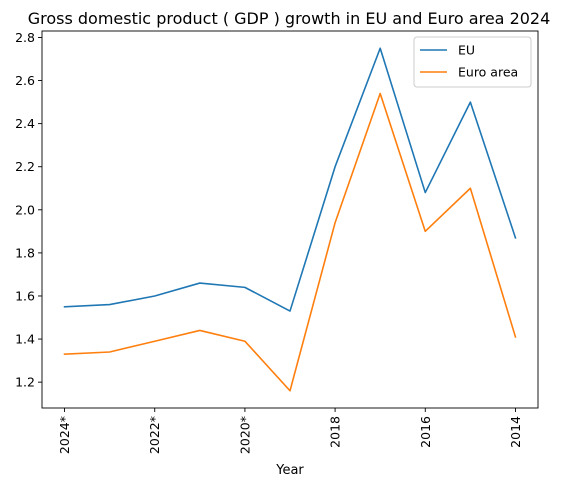 The height and width of the screenshot is (488, 570). What do you see at coordinates (290, 431) in the screenshot?
I see `x-axis: 2024* 2022* 2020* 2018 2016 2014` at bounding box center [290, 431].